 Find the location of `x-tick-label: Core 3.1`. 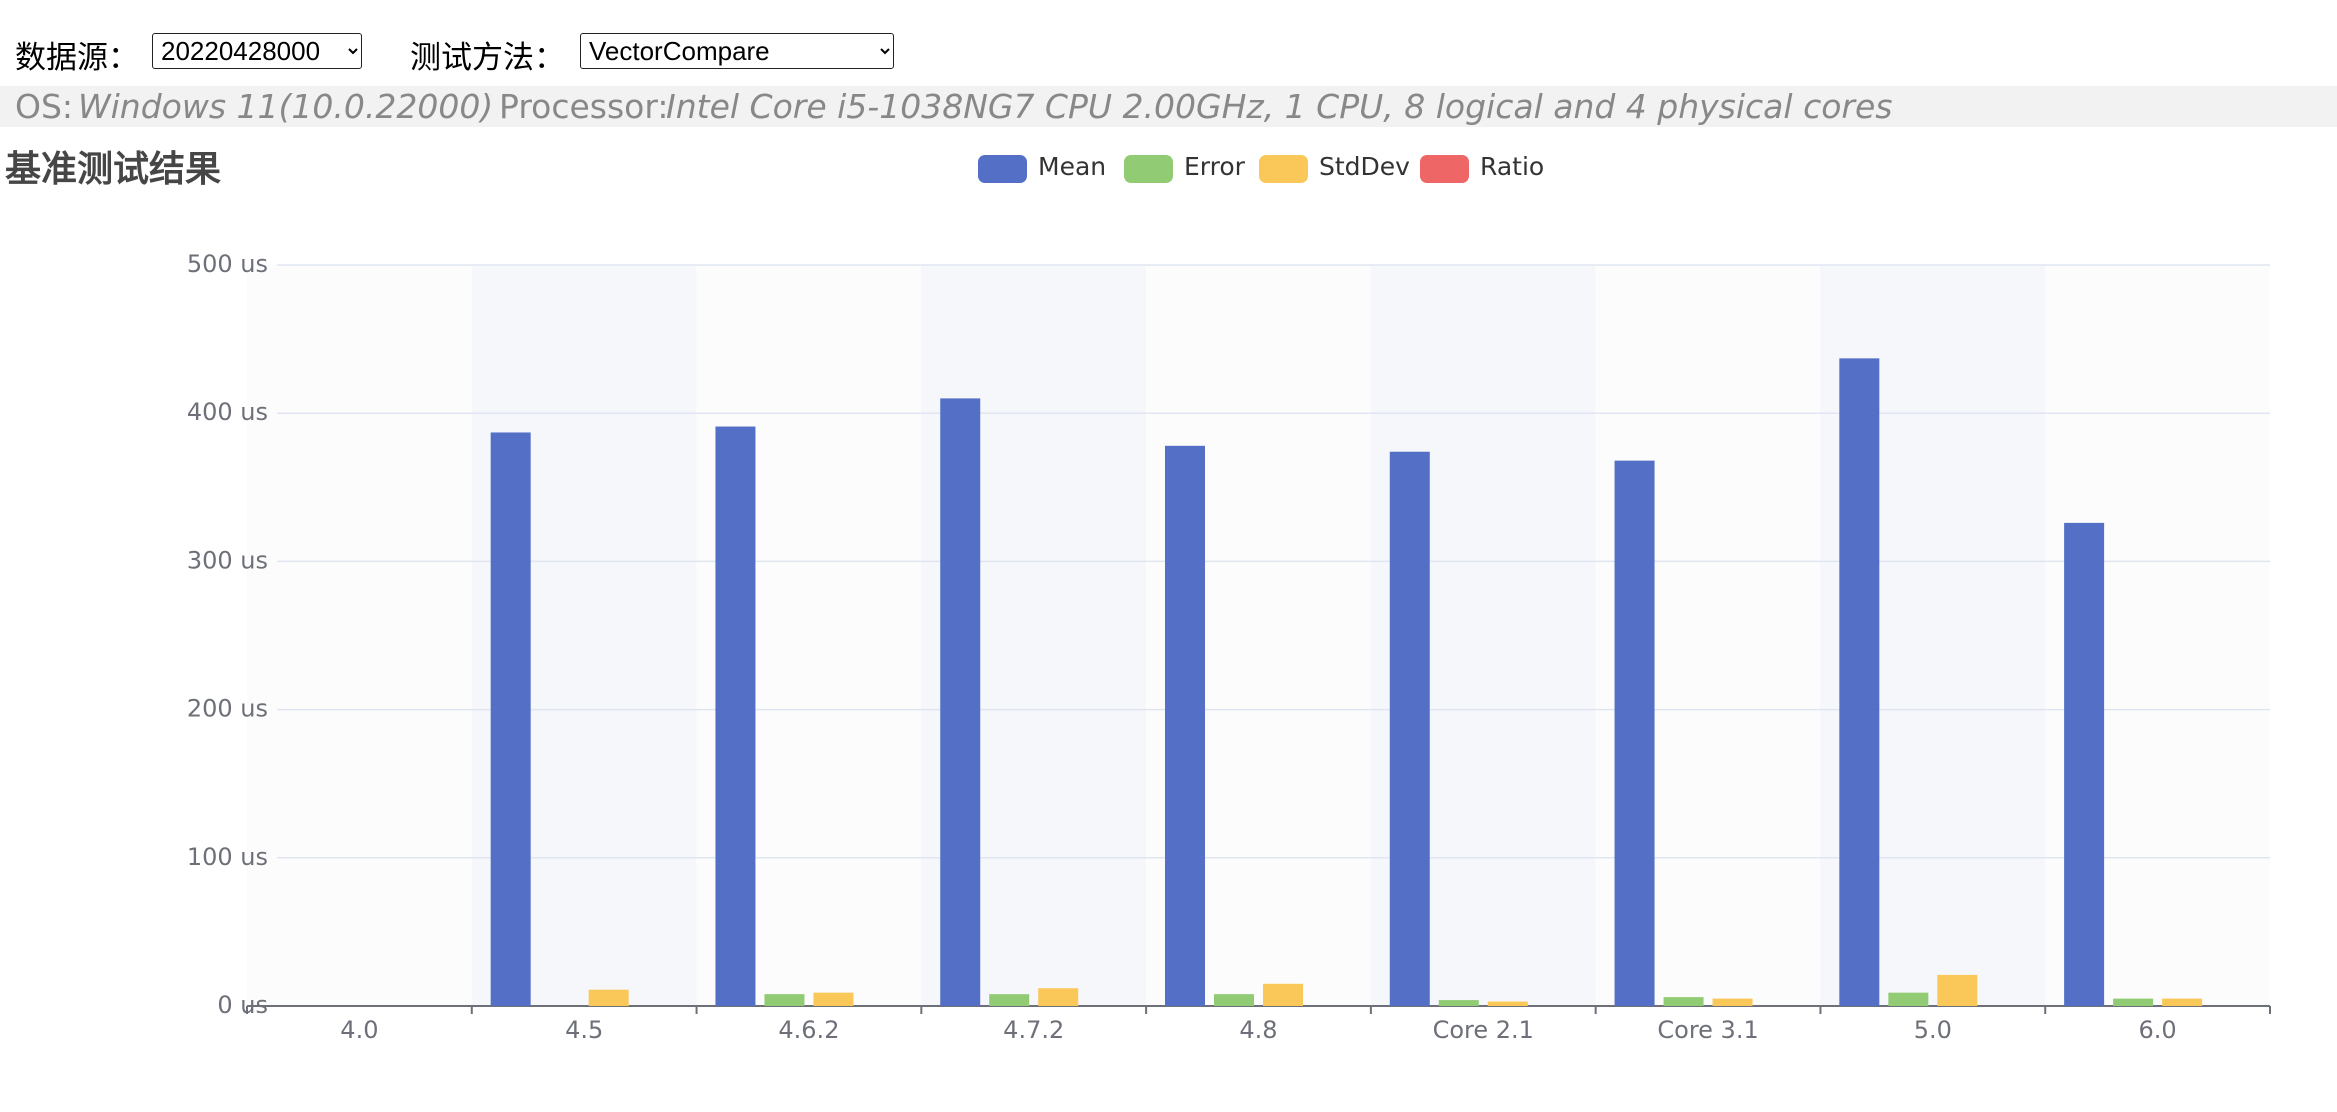

x-tick-label: Core 3.1 is located at coordinates (1707, 1030).